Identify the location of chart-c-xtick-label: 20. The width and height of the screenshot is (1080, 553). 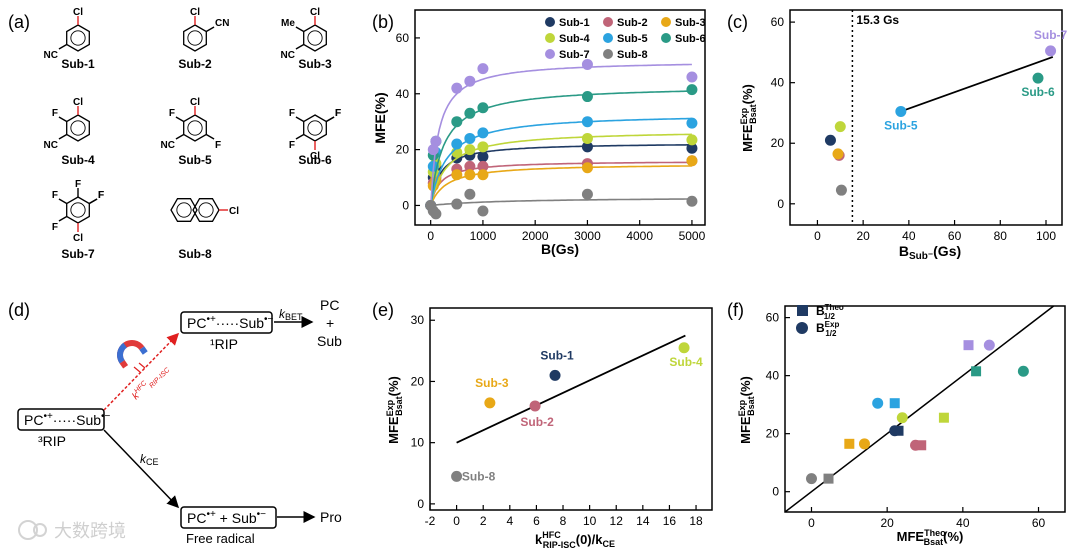
(863, 236).